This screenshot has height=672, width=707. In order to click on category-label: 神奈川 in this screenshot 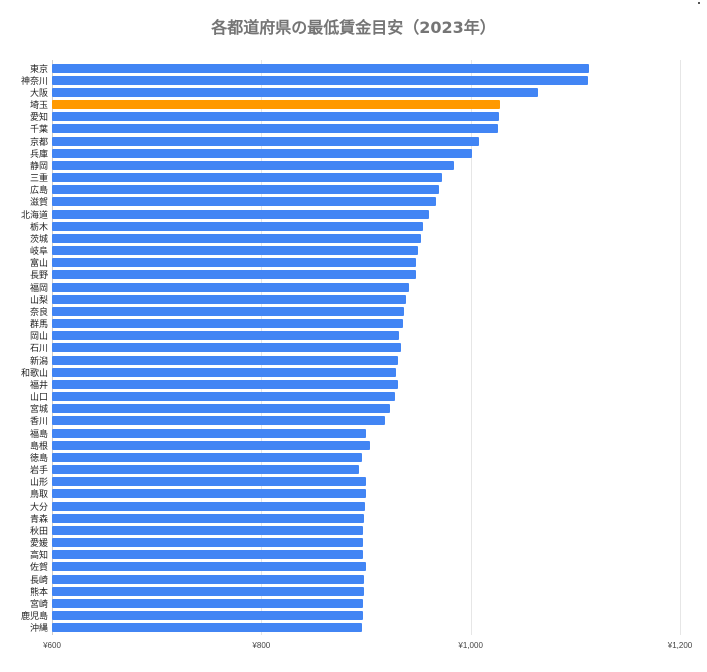, I will do `click(34, 81)`.